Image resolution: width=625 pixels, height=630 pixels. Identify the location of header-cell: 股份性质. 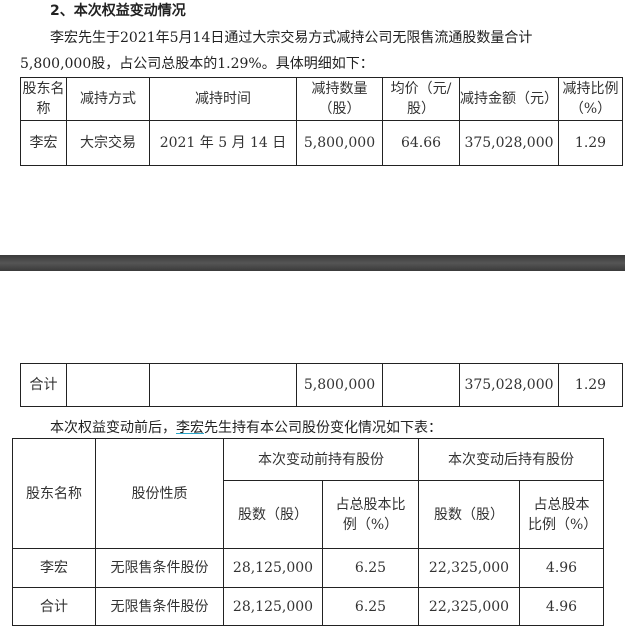
(159, 493).